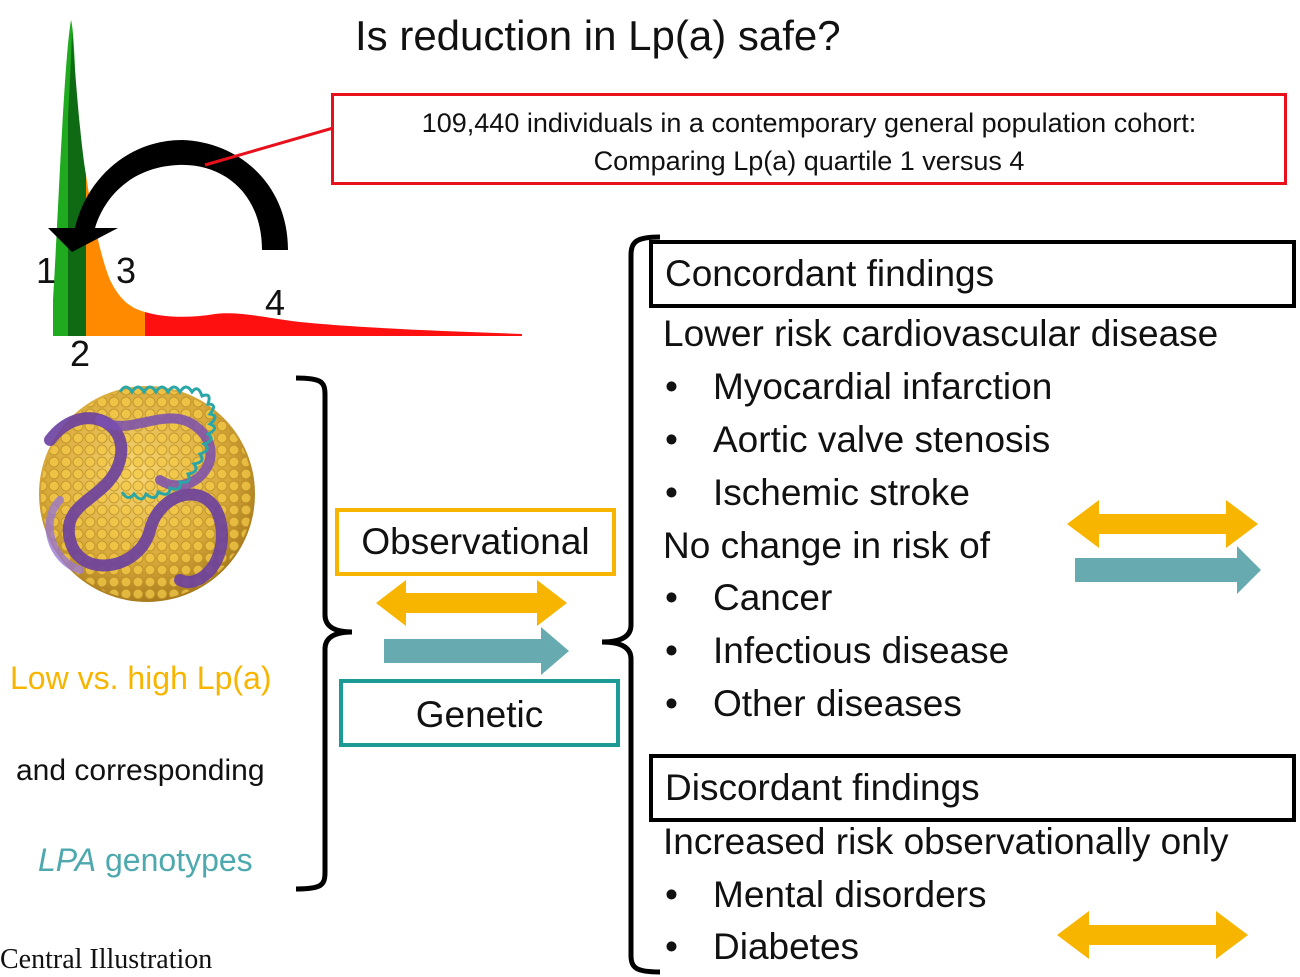 This screenshot has width=1300, height=977. Describe the element at coordinates (1168, 570) in the screenshot. I see `concordant-genetic-arrow-icon` at that location.